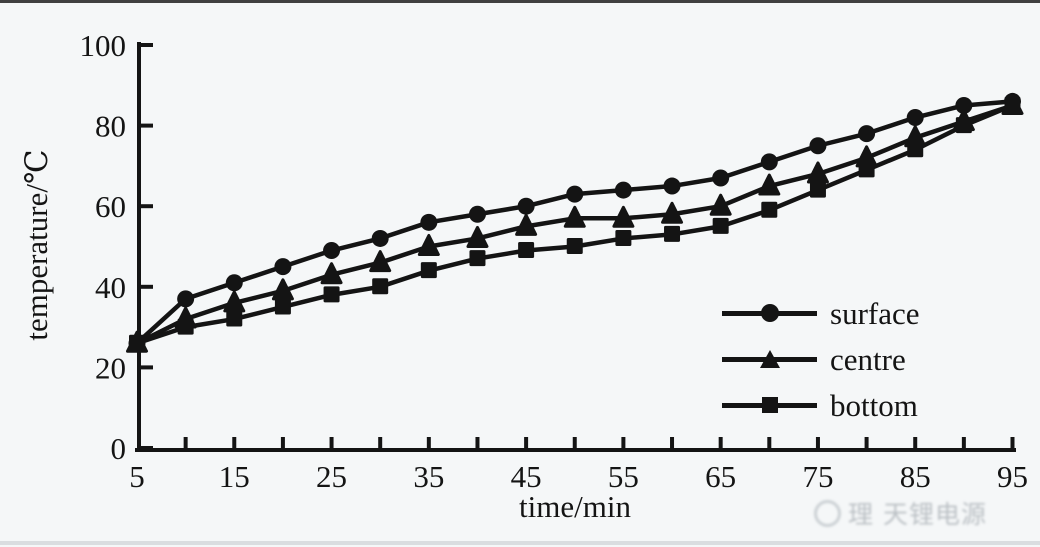 Image resolution: width=1040 pixels, height=547 pixels. I want to click on x-tick-label: 5, so click(137, 476).